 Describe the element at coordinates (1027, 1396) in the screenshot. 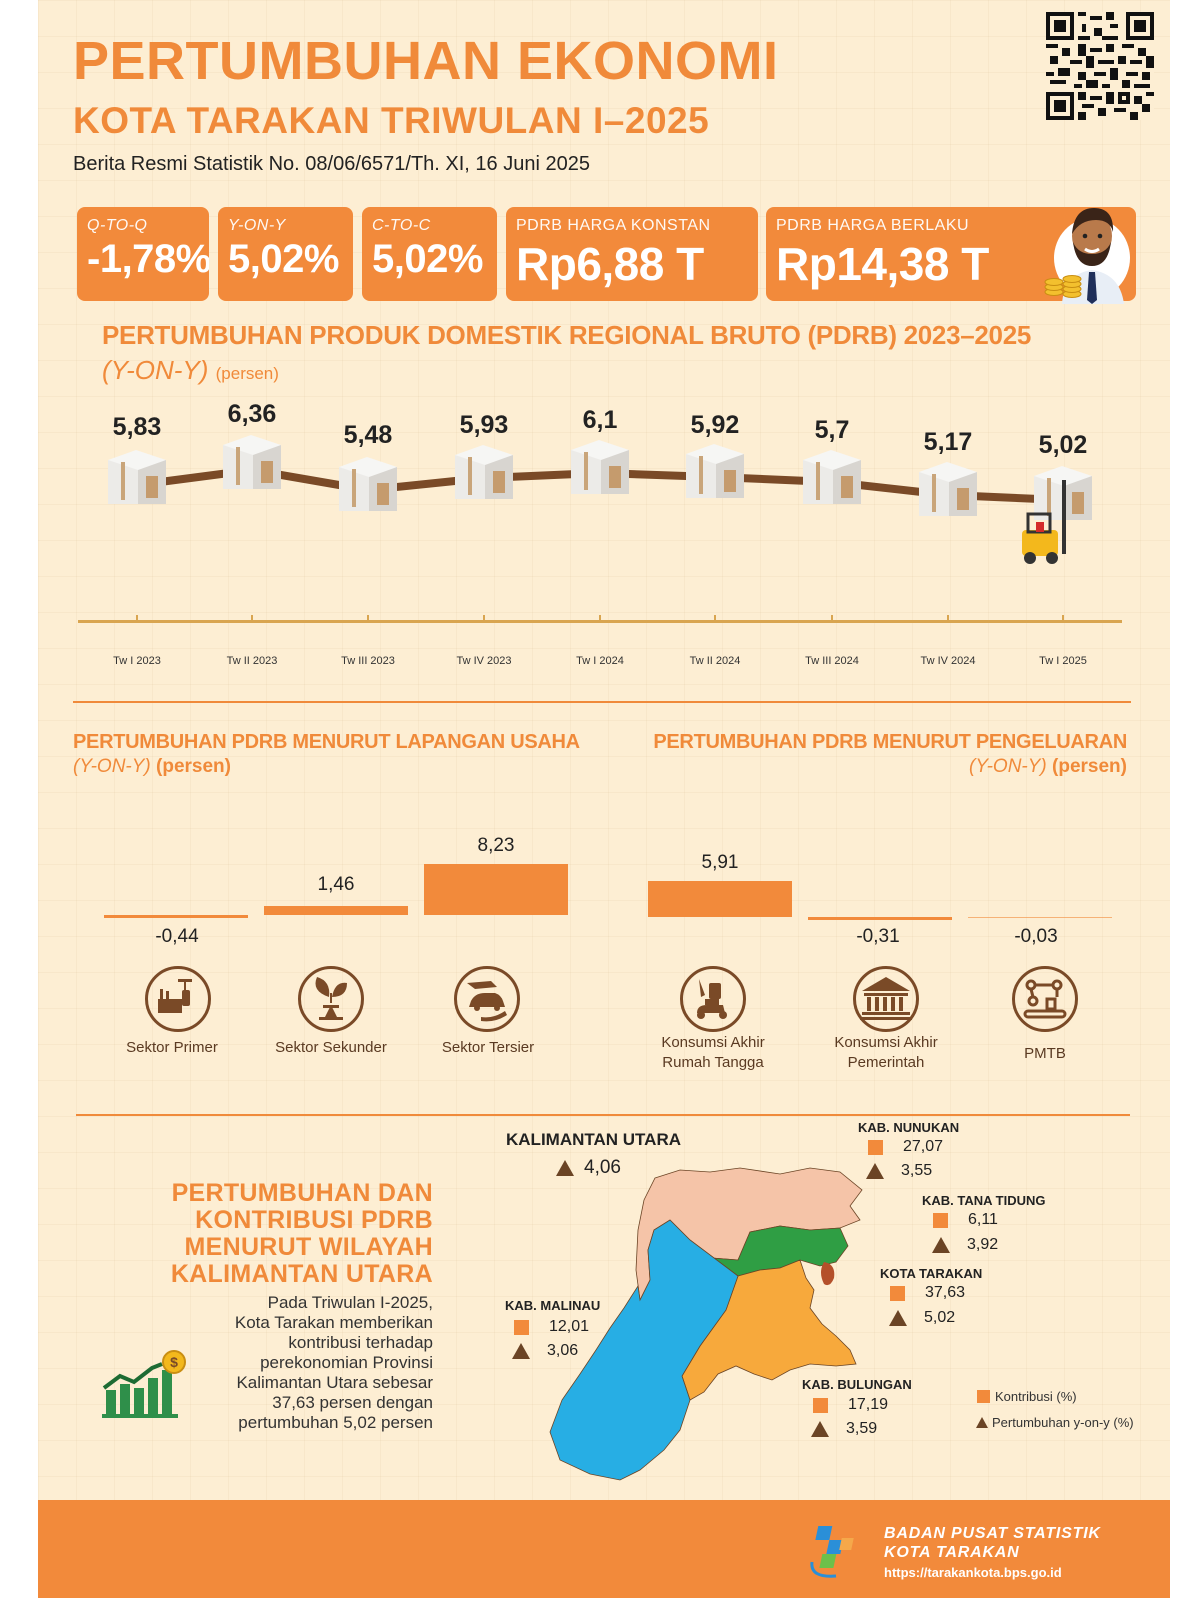

I see `legend-kontribusi: Kontribusi (%)` at that location.